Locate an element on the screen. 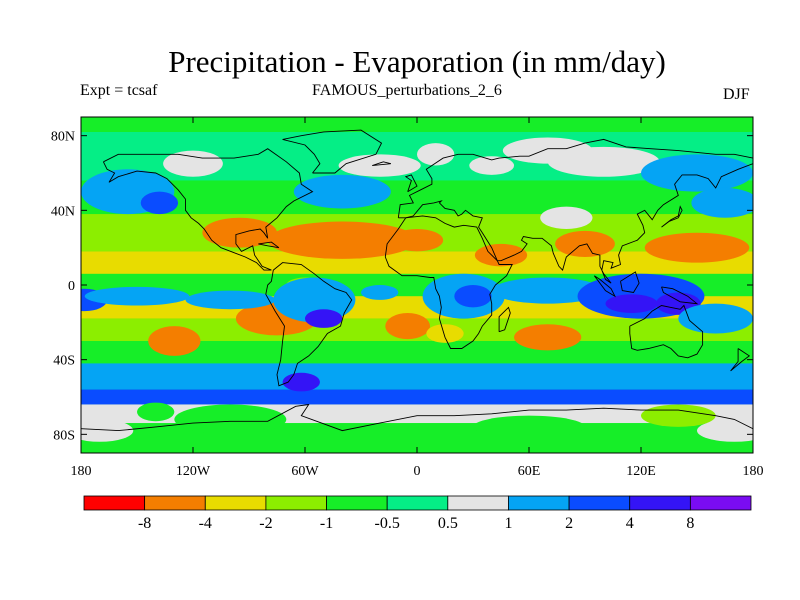  plot-subtitle: FAMOUS_perturbations_2_6 is located at coordinates (407, 90).